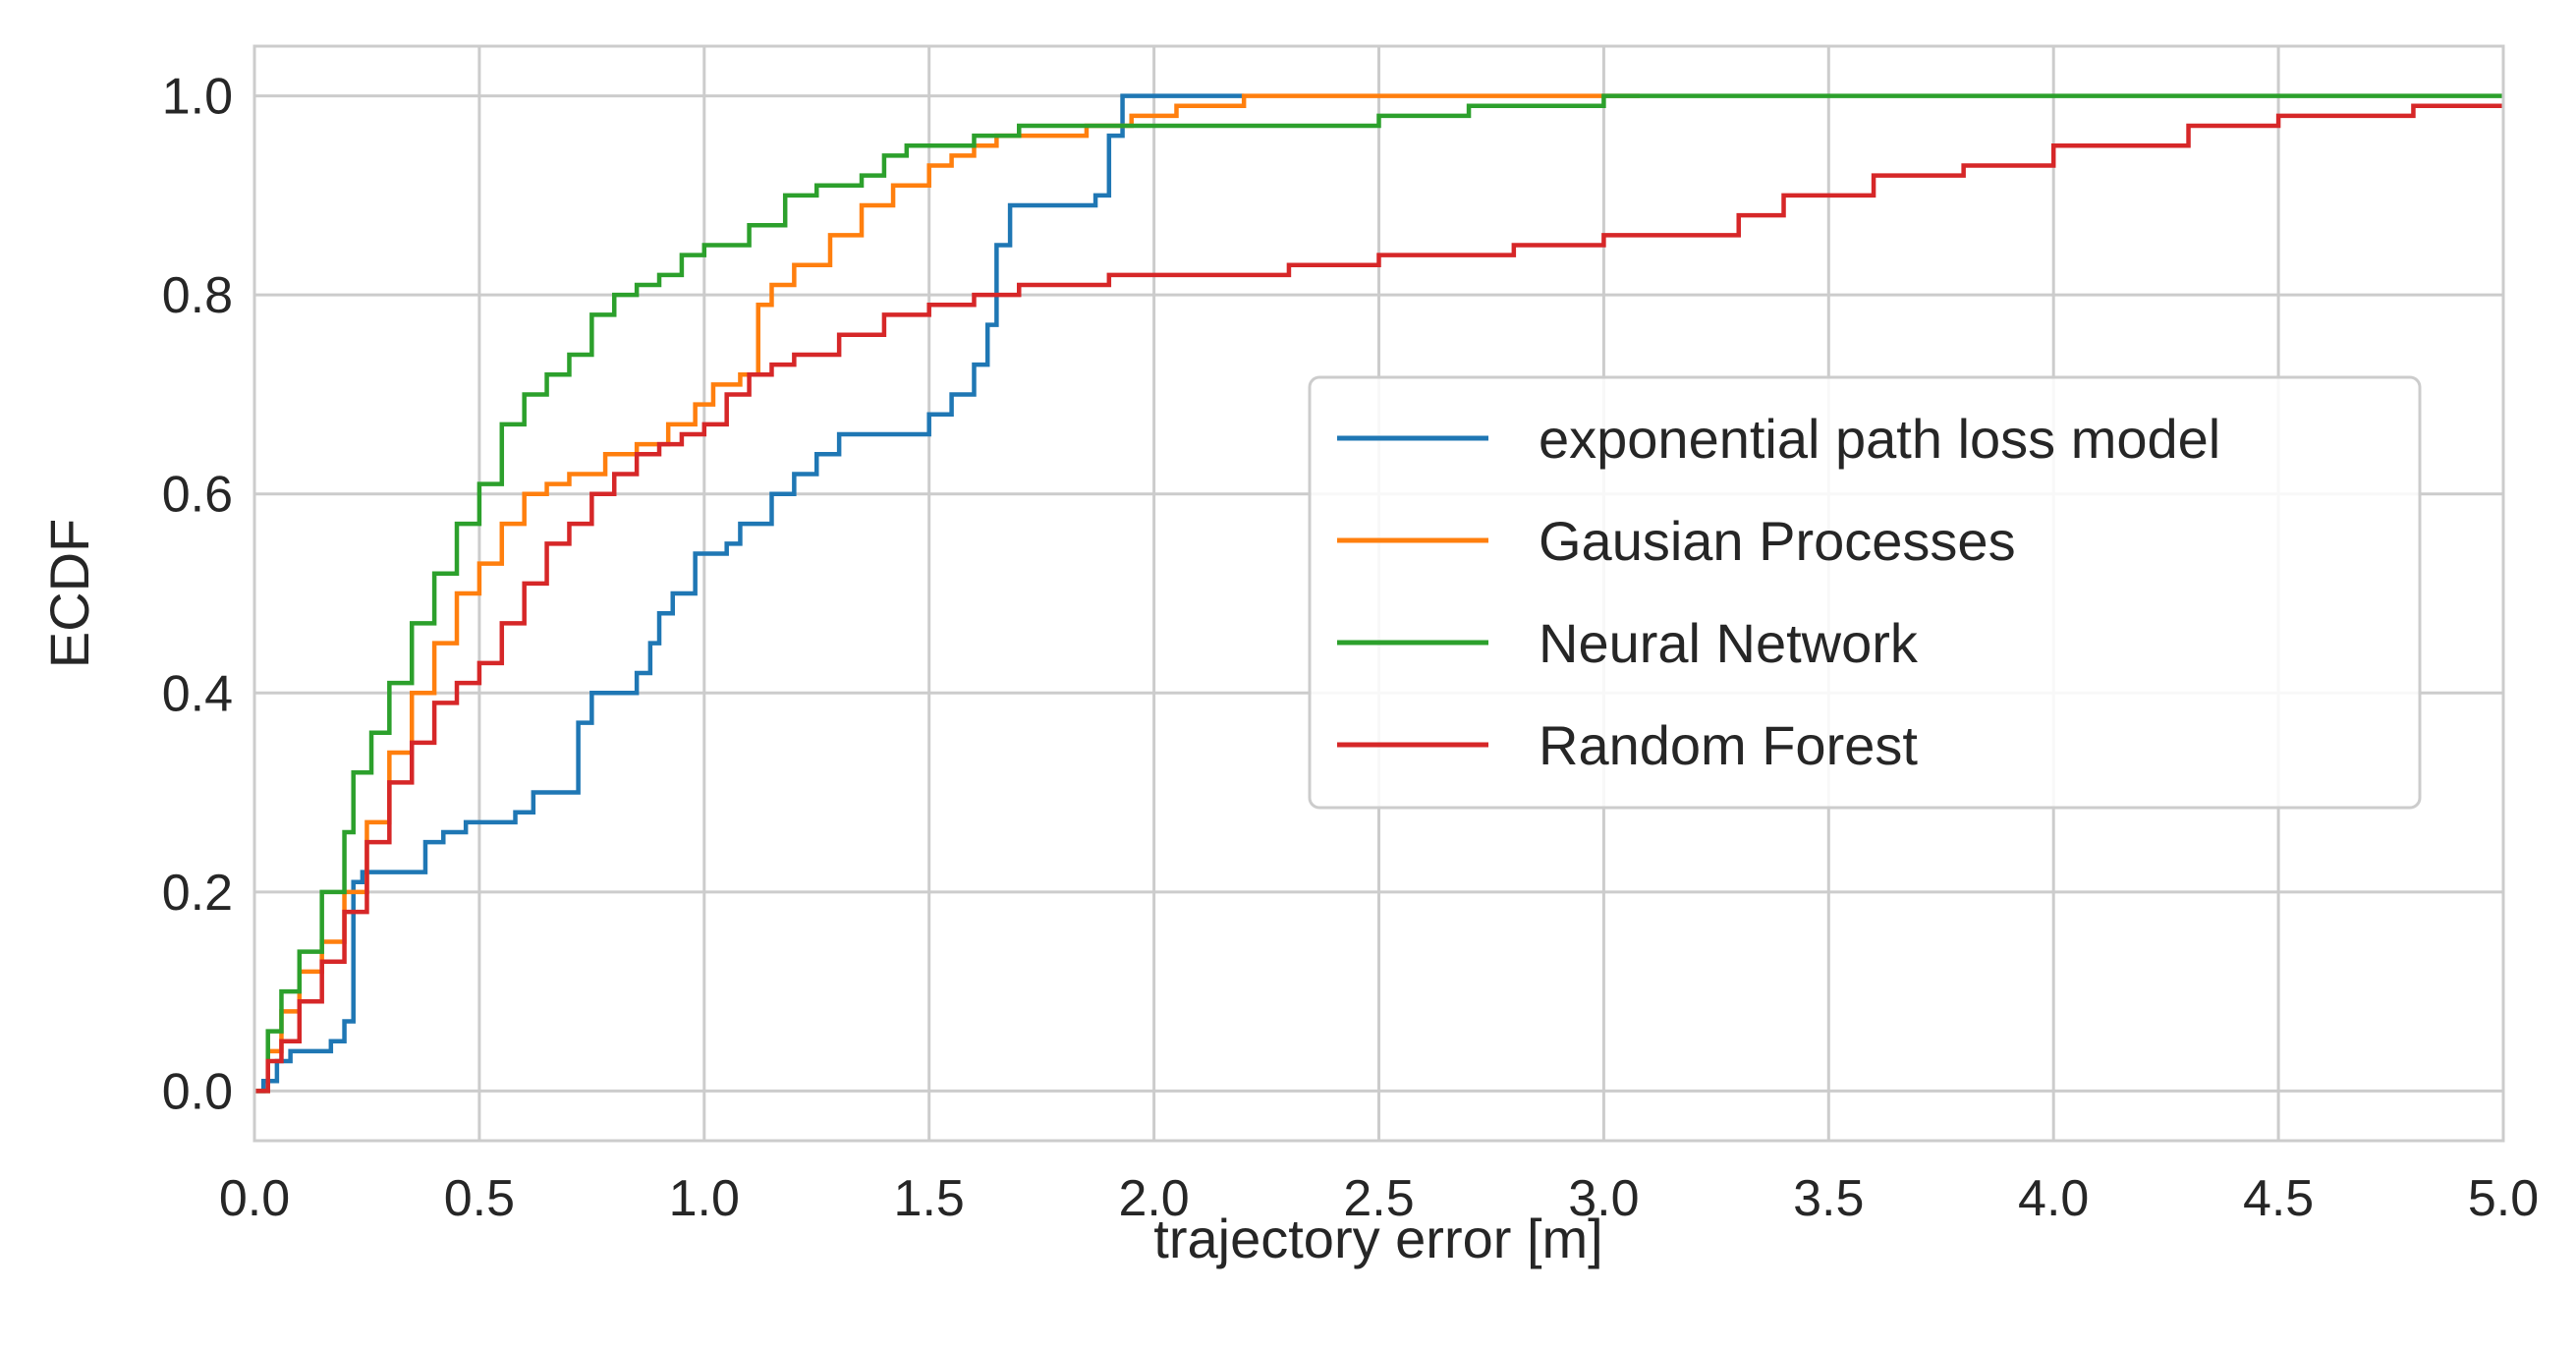 This screenshot has width=2576, height=1349. I want to click on y-tick-label: 0.4, so click(197, 693).